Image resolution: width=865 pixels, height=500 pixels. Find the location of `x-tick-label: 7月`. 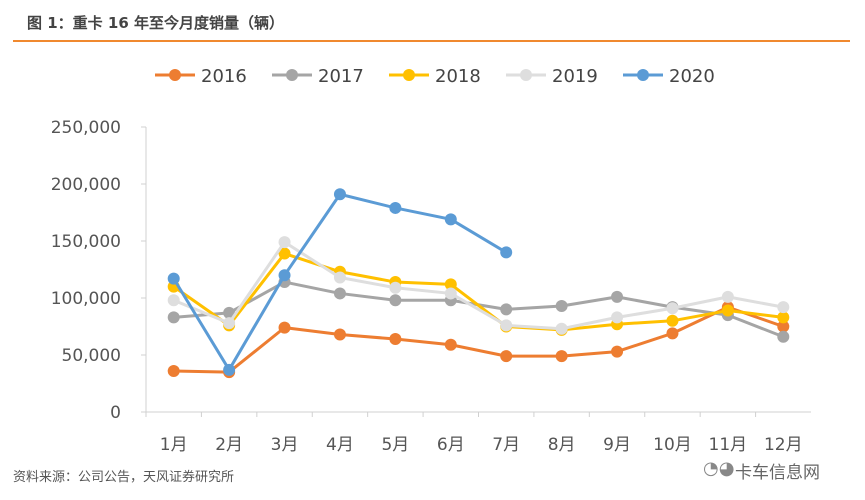

x-tick-label: 7月 is located at coordinates (506, 445).